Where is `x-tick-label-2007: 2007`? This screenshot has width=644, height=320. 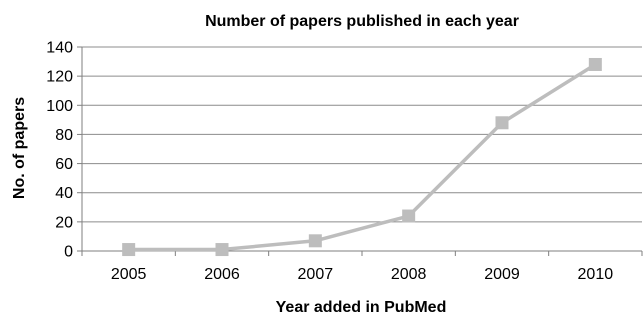
x-tick-label-2007: 2007 is located at coordinates (316, 274).